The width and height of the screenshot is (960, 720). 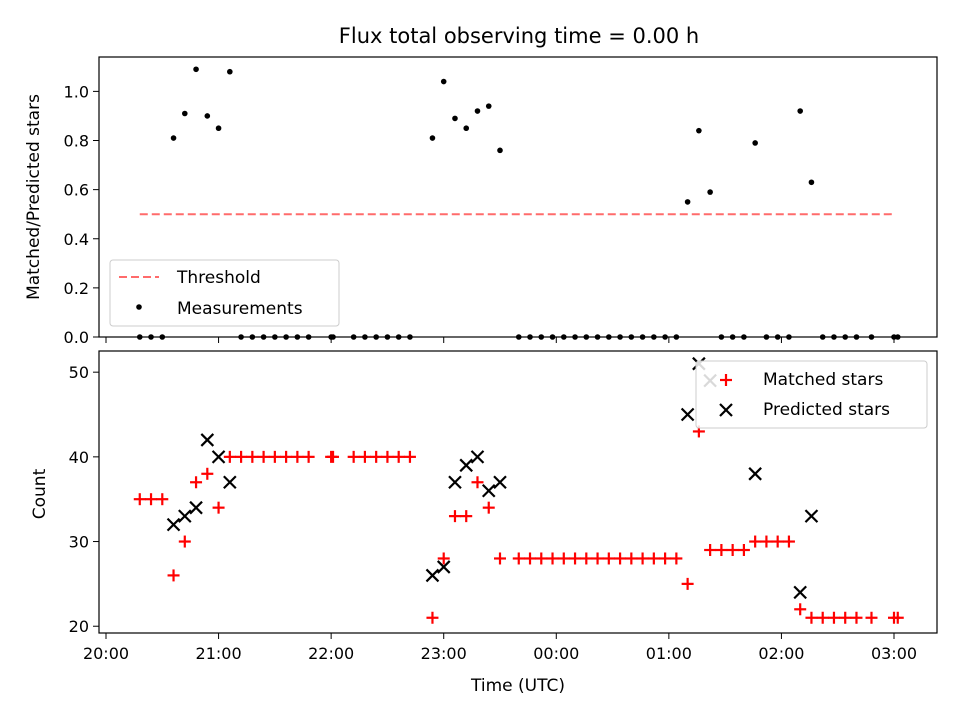 I want to click on x-tick-label: 22:00, so click(x=331, y=653).